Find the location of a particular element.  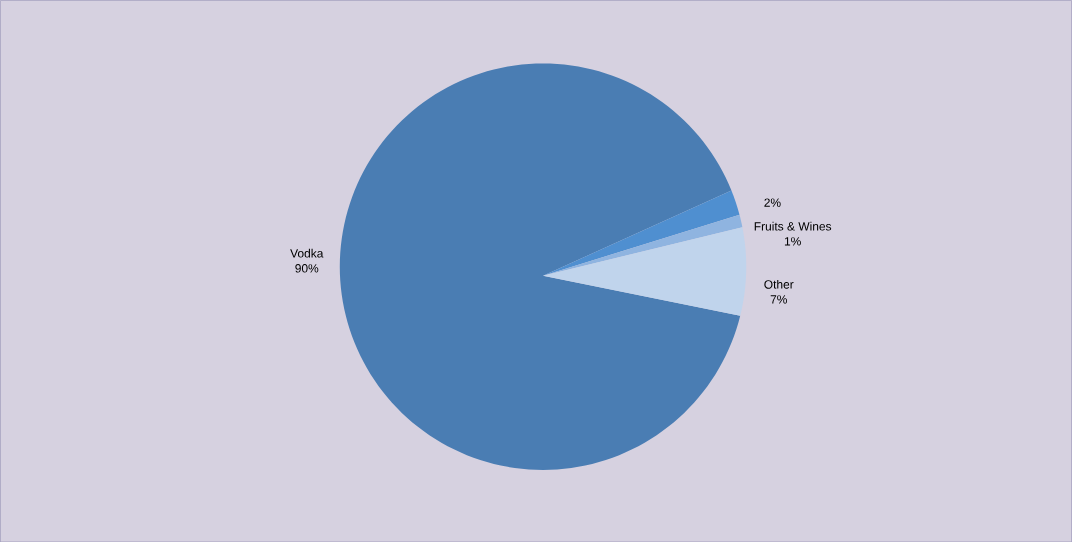

slice-label: Vodka is located at coordinates (307, 253).